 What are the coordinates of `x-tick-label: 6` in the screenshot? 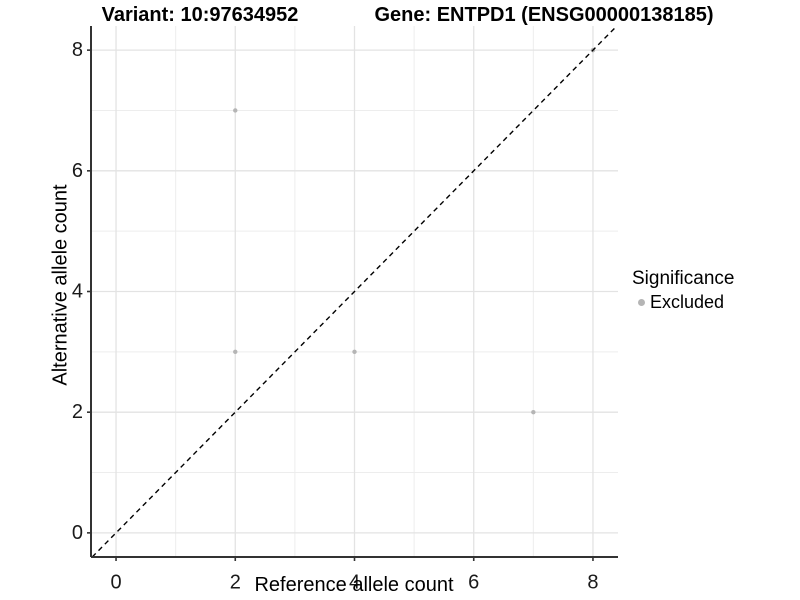 It's located at (473, 583).